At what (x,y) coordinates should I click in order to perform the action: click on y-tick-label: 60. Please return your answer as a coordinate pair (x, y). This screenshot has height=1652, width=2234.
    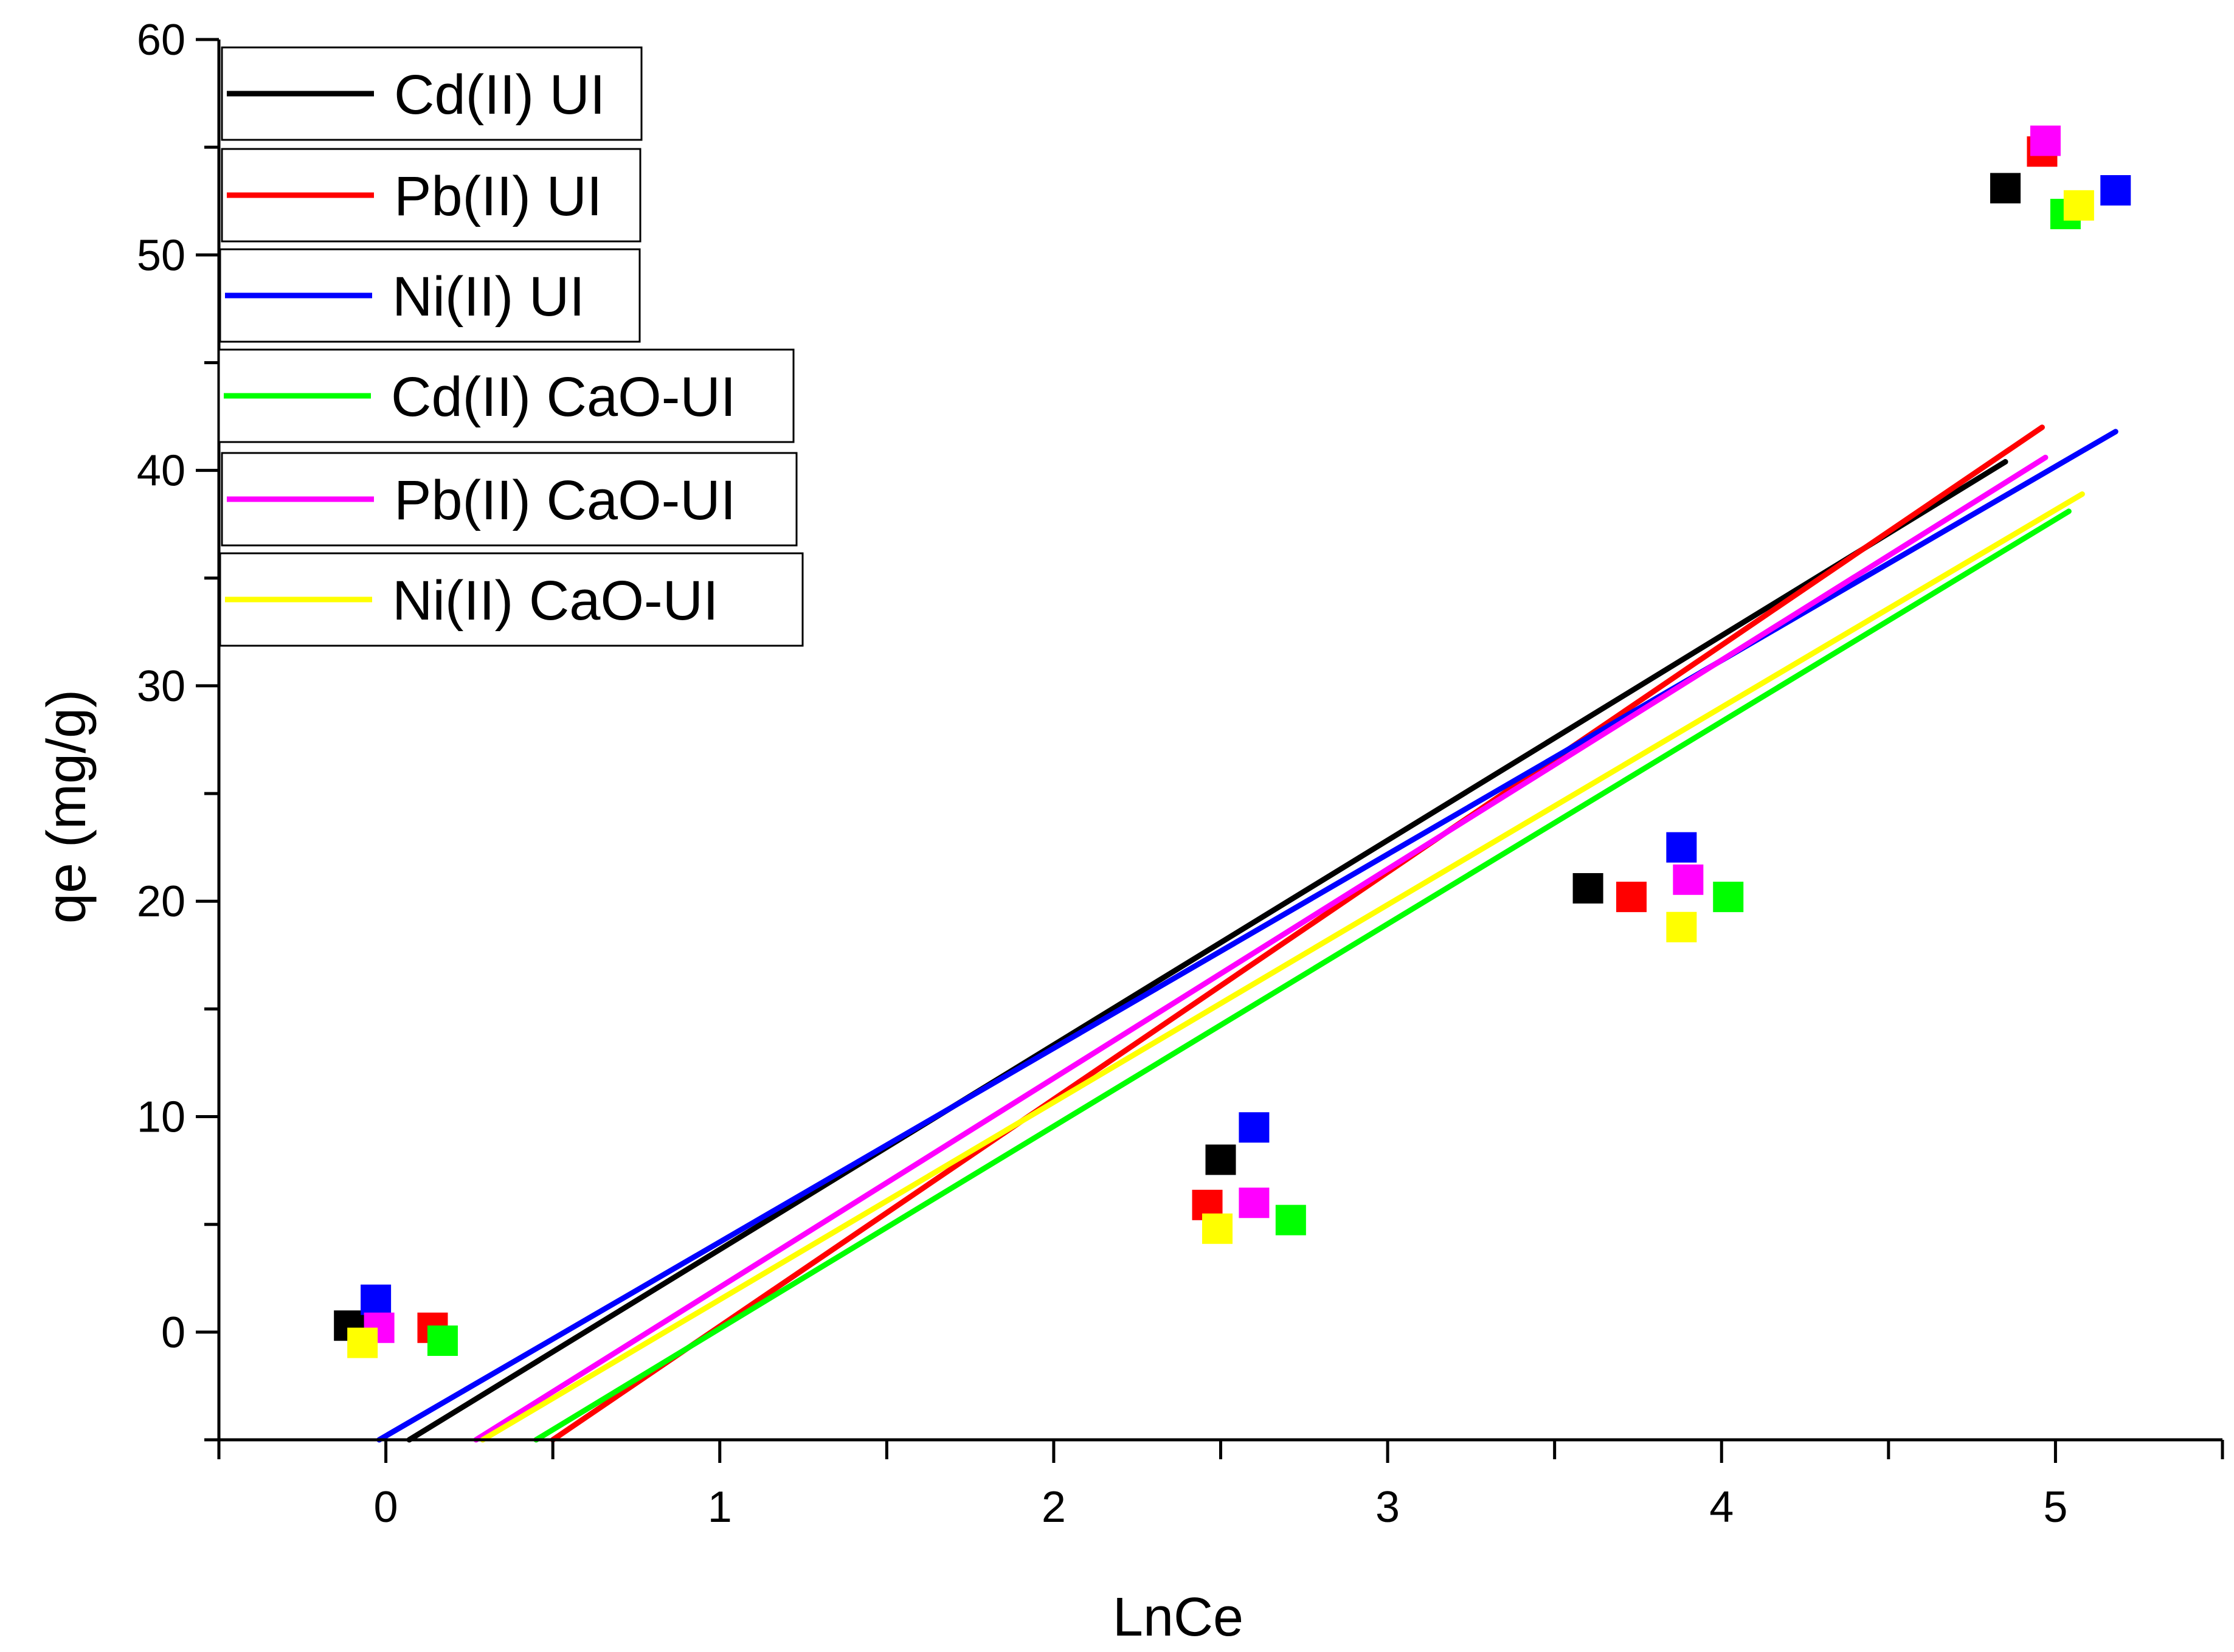
    Looking at the image, I should click on (161, 40).